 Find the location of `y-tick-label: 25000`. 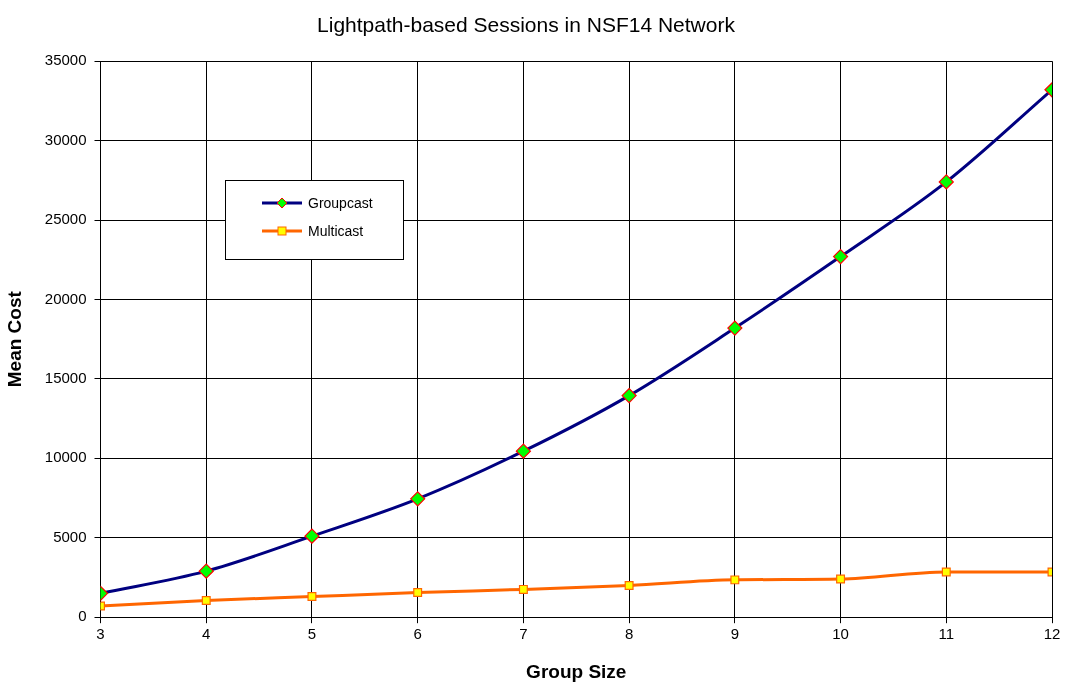

y-tick-label: 25000 is located at coordinates (65, 219).